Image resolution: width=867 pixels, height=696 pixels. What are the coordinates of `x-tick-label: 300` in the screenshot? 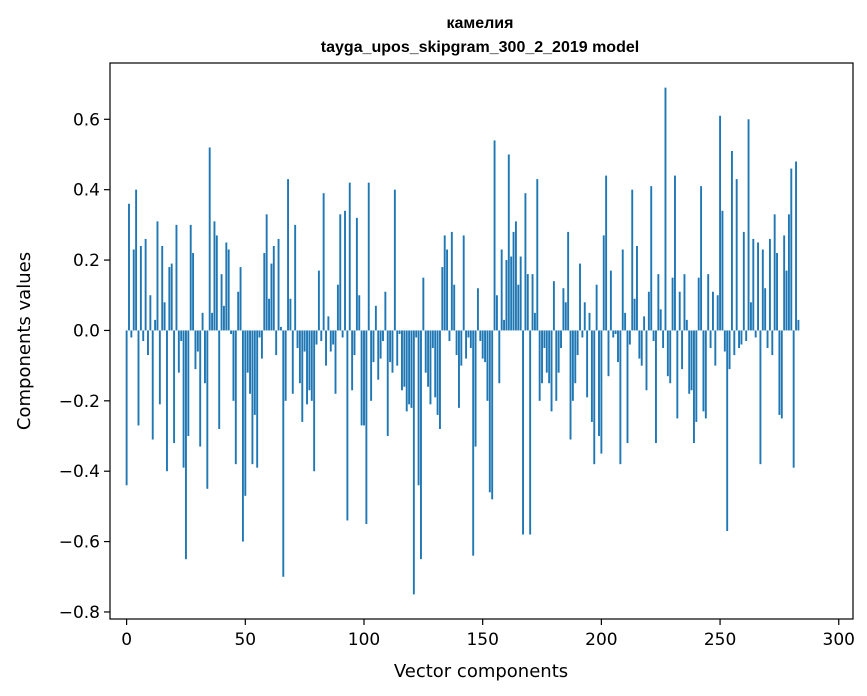 It's located at (839, 640).